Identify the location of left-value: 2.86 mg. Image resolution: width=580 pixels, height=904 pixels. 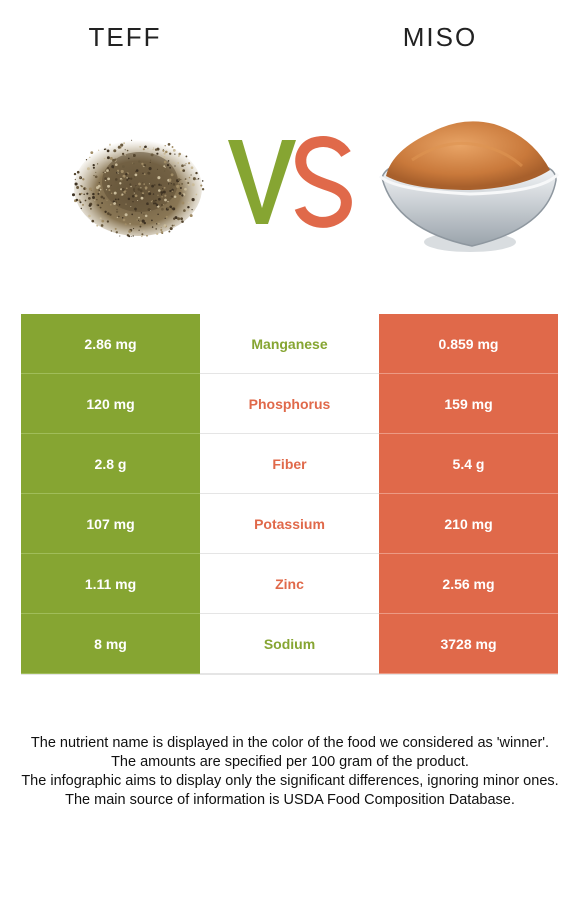
(110, 344).